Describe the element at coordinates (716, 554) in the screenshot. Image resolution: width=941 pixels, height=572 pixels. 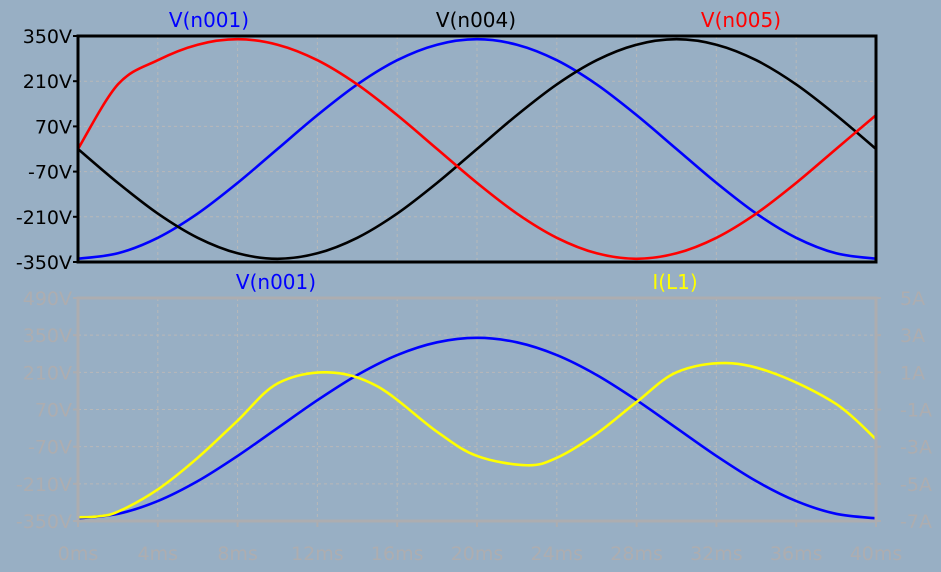
I see `x-tick-label: 32ms` at that location.